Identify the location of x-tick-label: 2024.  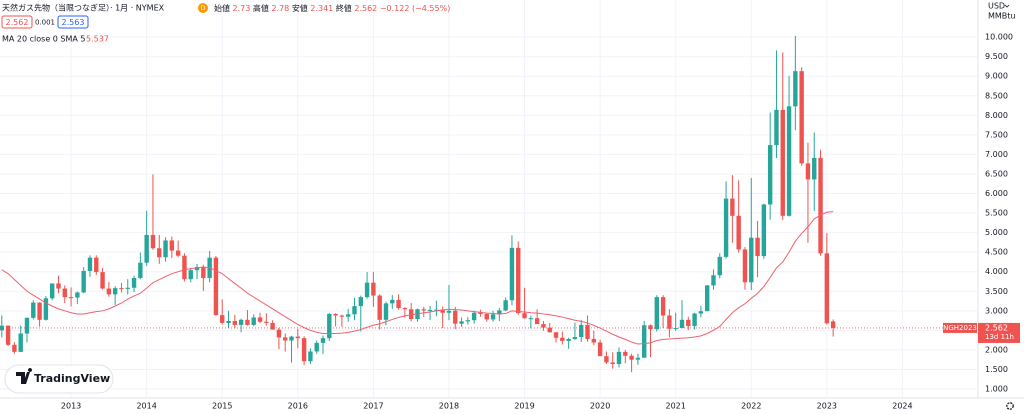
(902, 406).